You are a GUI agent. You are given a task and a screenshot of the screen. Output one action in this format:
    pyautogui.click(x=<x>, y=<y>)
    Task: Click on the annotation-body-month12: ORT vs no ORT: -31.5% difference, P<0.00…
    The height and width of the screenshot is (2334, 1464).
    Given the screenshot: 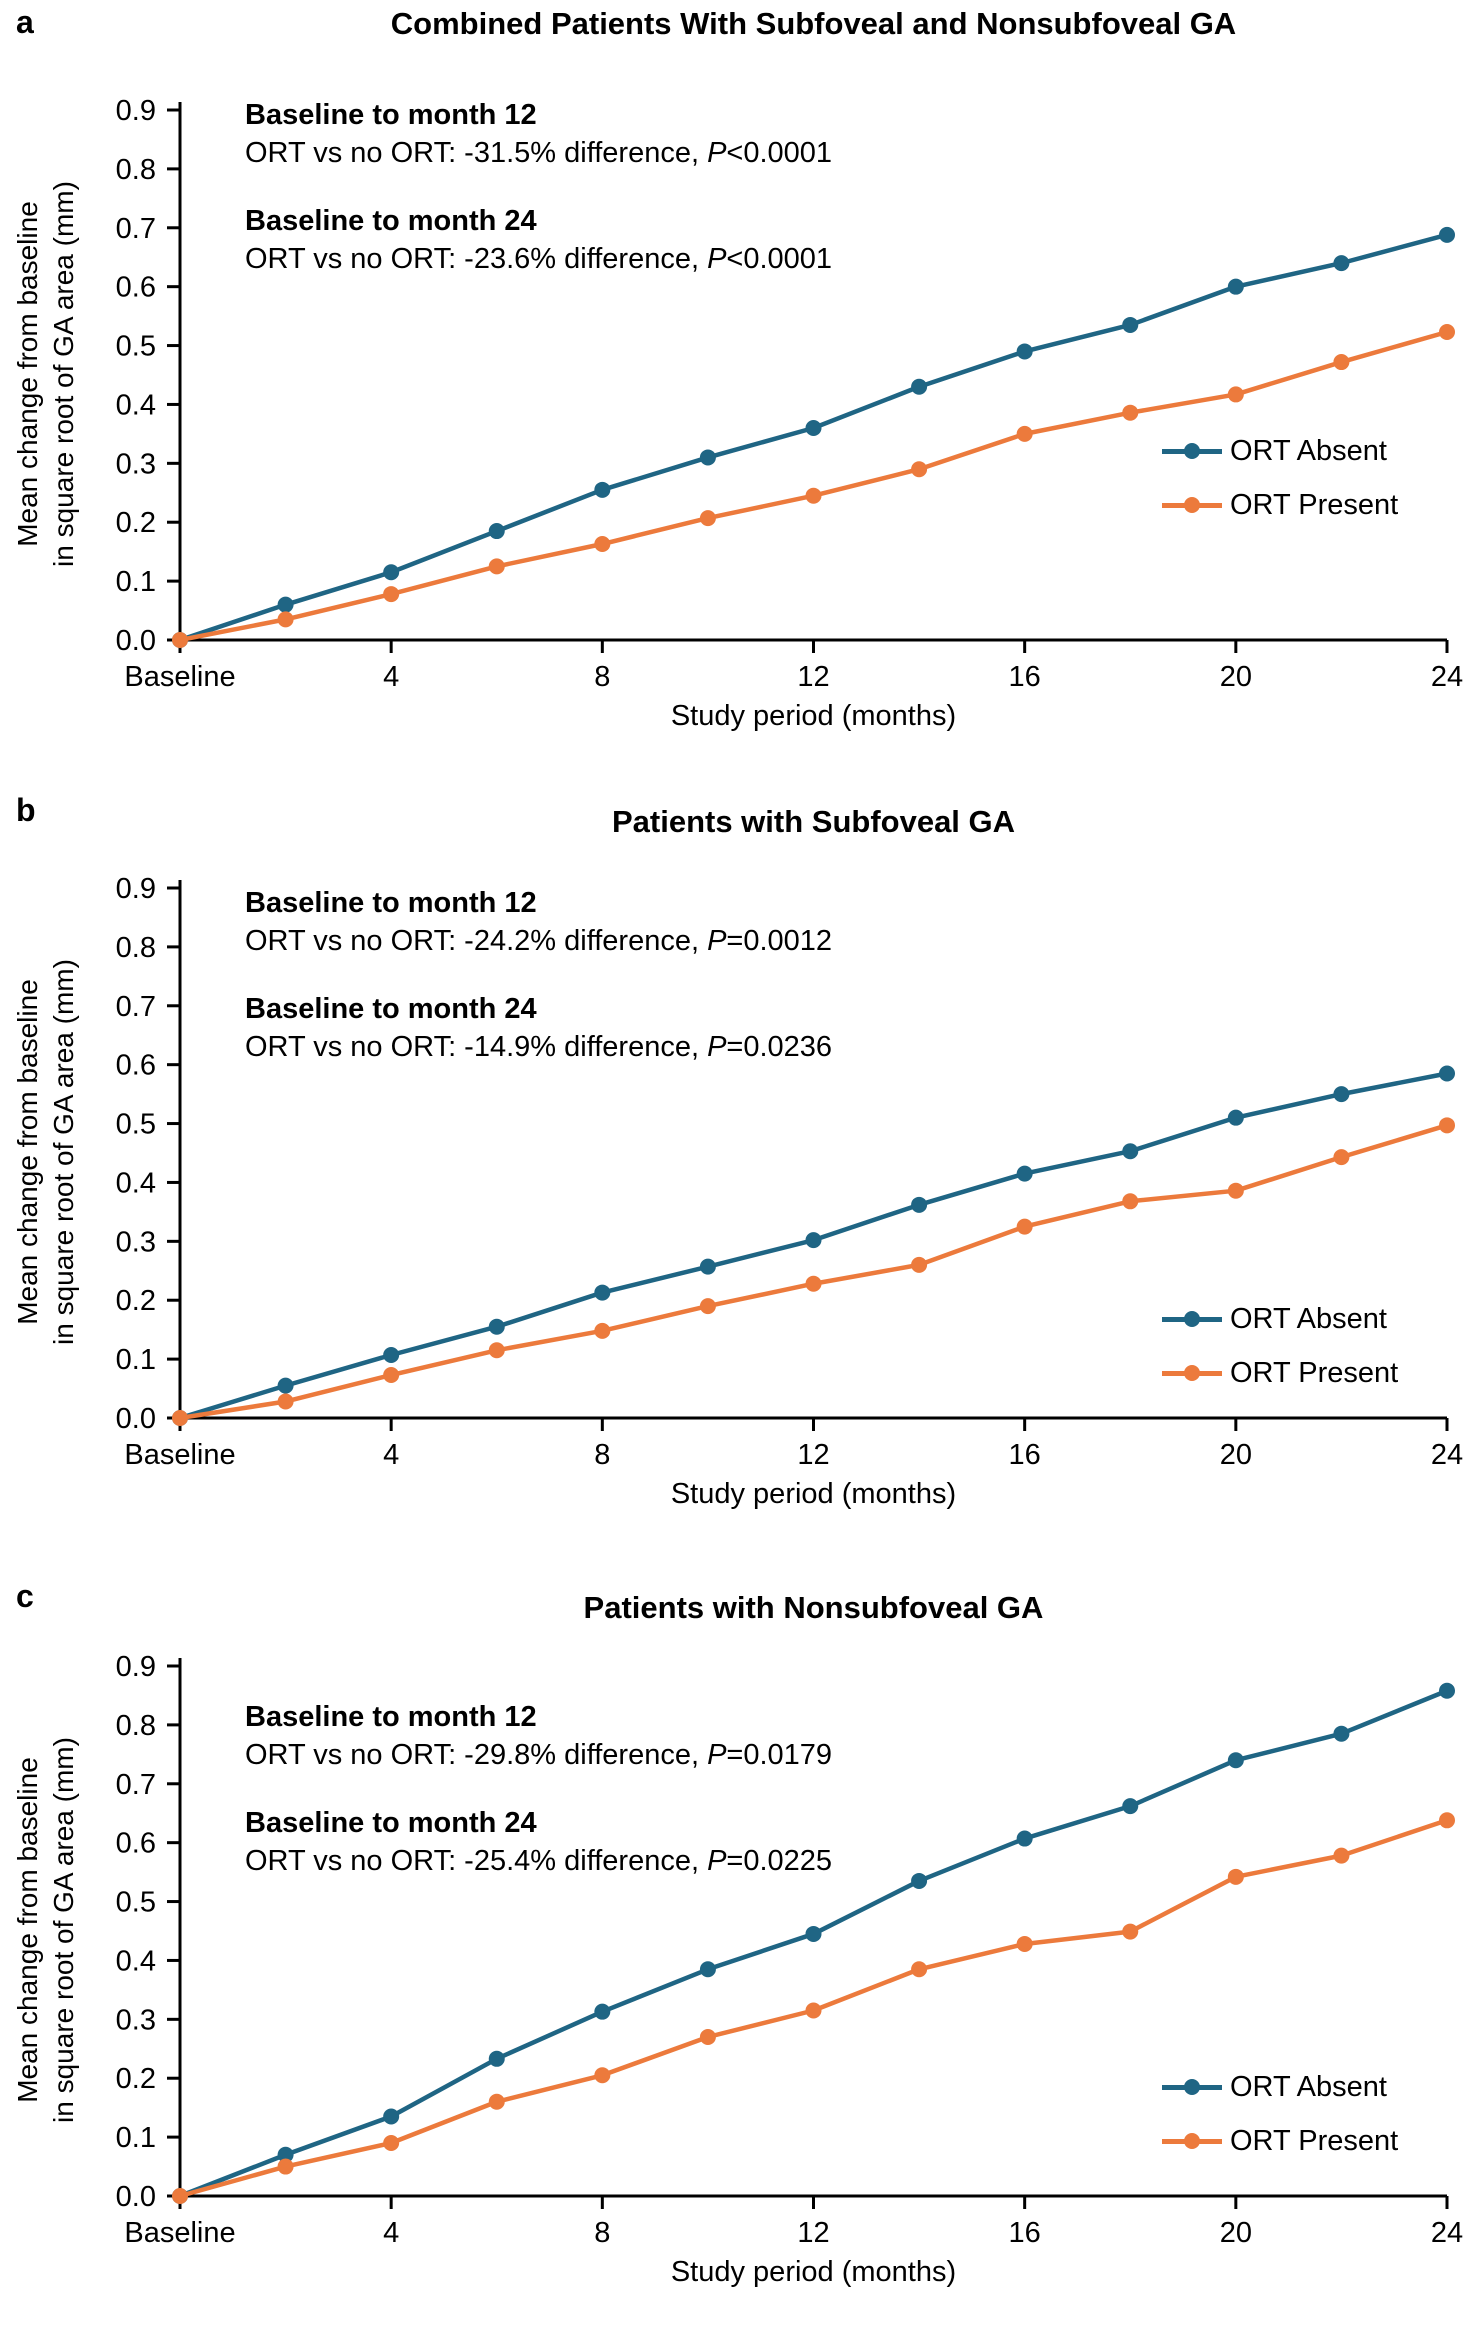 What is the action you would take?
    pyautogui.click(x=539, y=153)
    